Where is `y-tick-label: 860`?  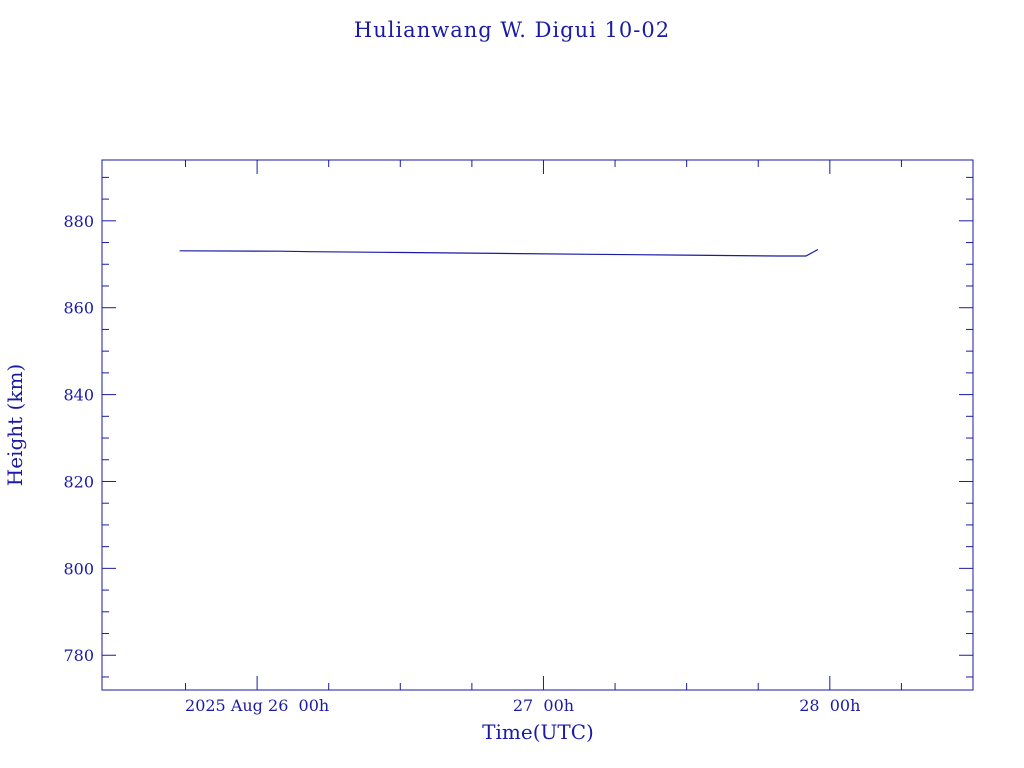 y-tick-label: 860 is located at coordinates (78, 308).